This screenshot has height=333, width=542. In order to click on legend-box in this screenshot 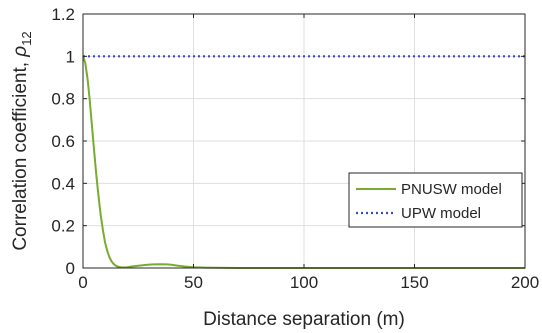, I will do `click(435, 200)`.